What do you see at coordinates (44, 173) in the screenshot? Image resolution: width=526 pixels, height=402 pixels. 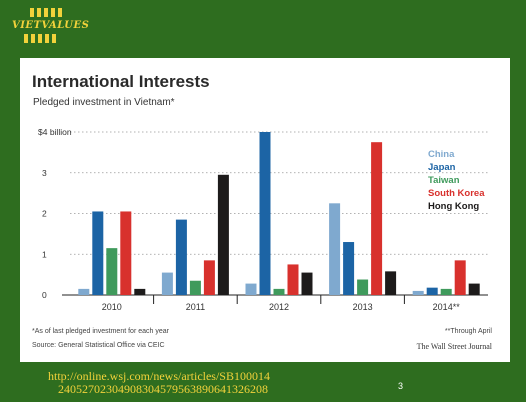 I see `y-tick-label: 3` at bounding box center [44, 173].